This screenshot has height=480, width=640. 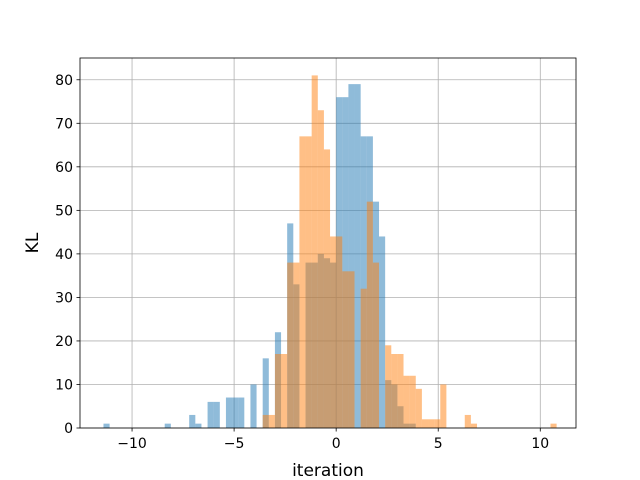 What do you see at coordinates (64, 298) in the screenshot?
I see `y-tick-label: 30` at bounding box center [64, 298].